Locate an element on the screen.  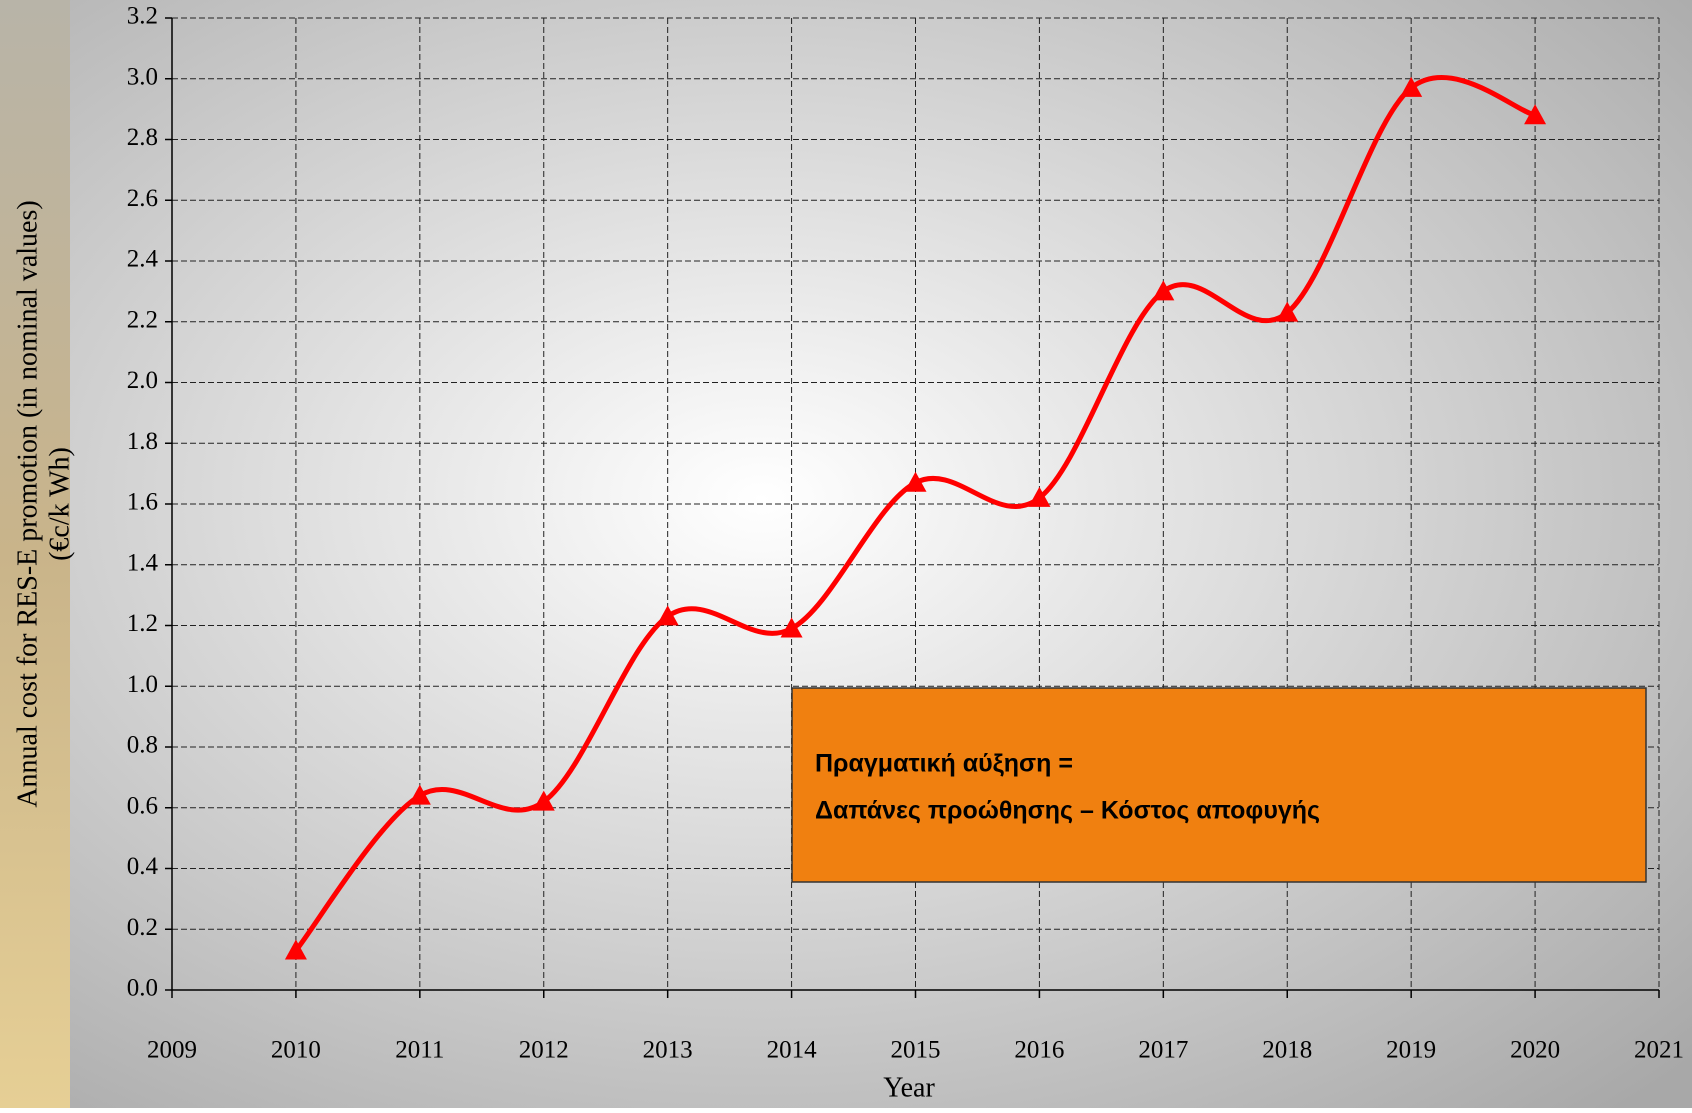
x-tick-label: 2013 is located at coordinates (668, 1050).